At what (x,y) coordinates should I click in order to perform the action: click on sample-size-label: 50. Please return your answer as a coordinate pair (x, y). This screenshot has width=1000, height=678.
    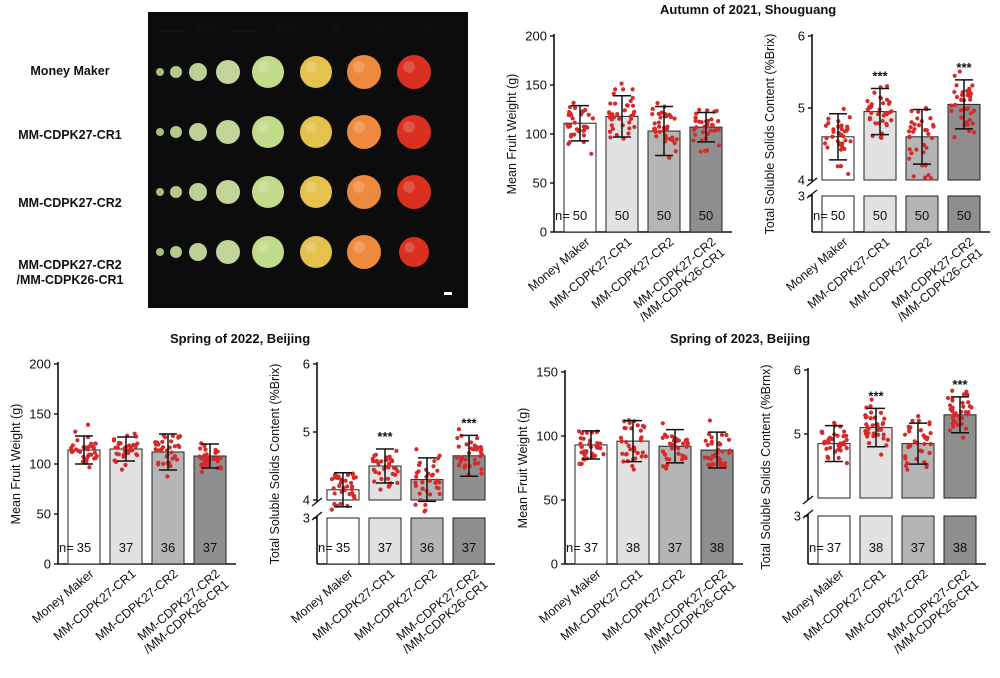
    Looking at the image, I should click on (964, 215).